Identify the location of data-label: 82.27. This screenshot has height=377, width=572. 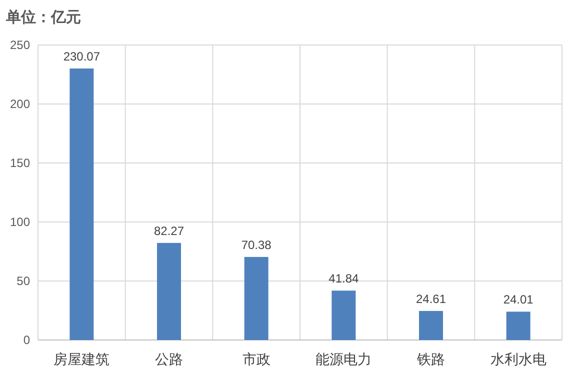
(169, 231).